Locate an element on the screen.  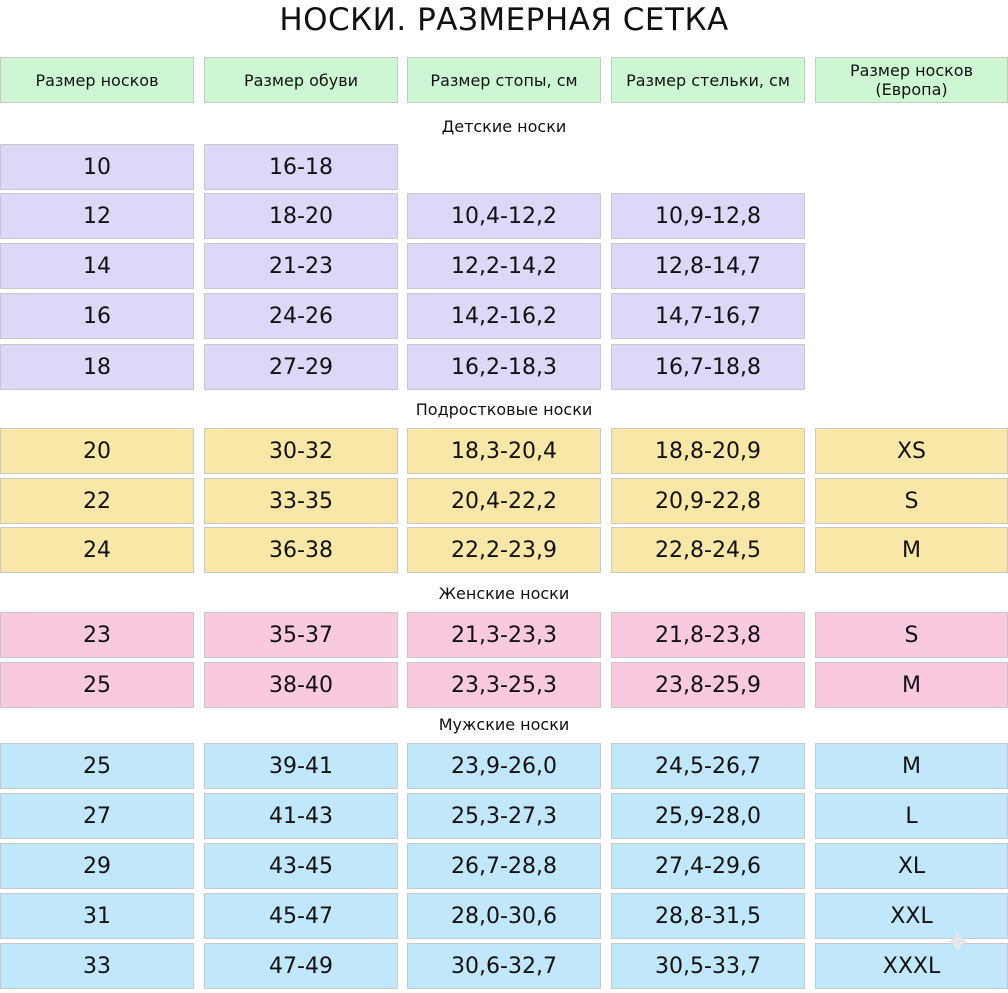
table-cell: 47-49 is located at coordinates (301, 966).